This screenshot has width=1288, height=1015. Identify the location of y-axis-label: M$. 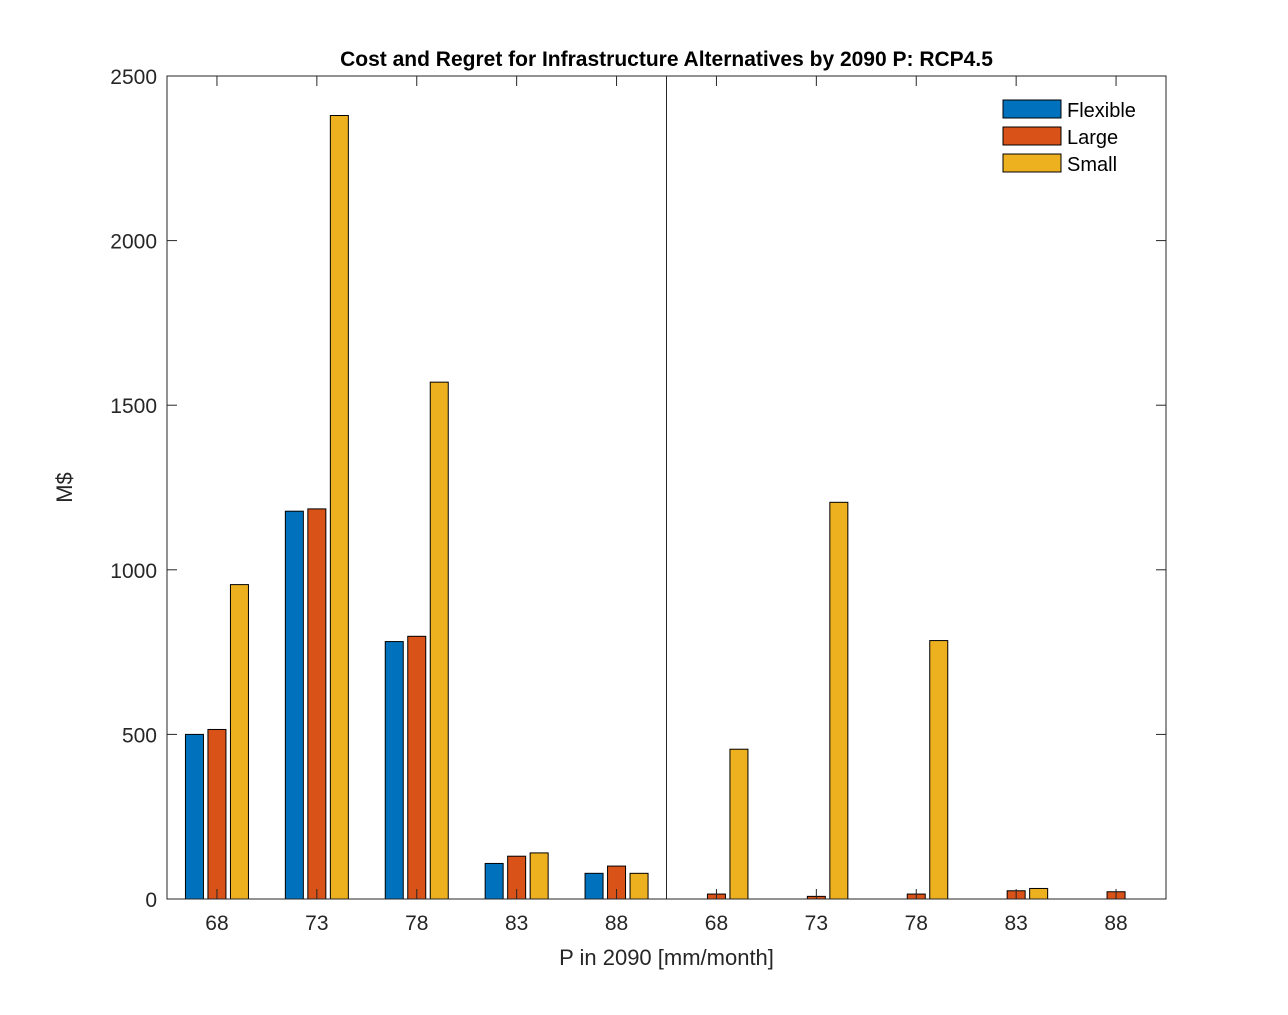
(64, 487).